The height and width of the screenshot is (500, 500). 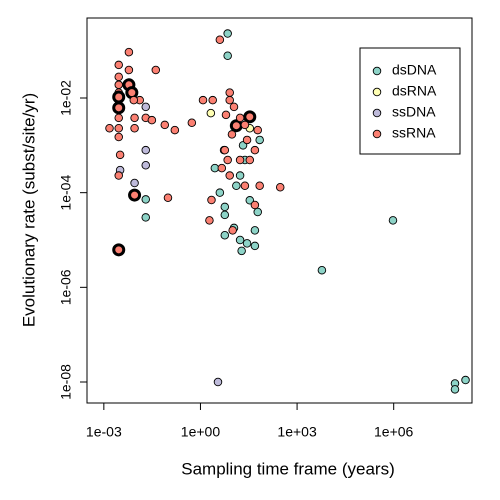 I want to click on legend-label: dsRNA, so click(x=414, y=91).